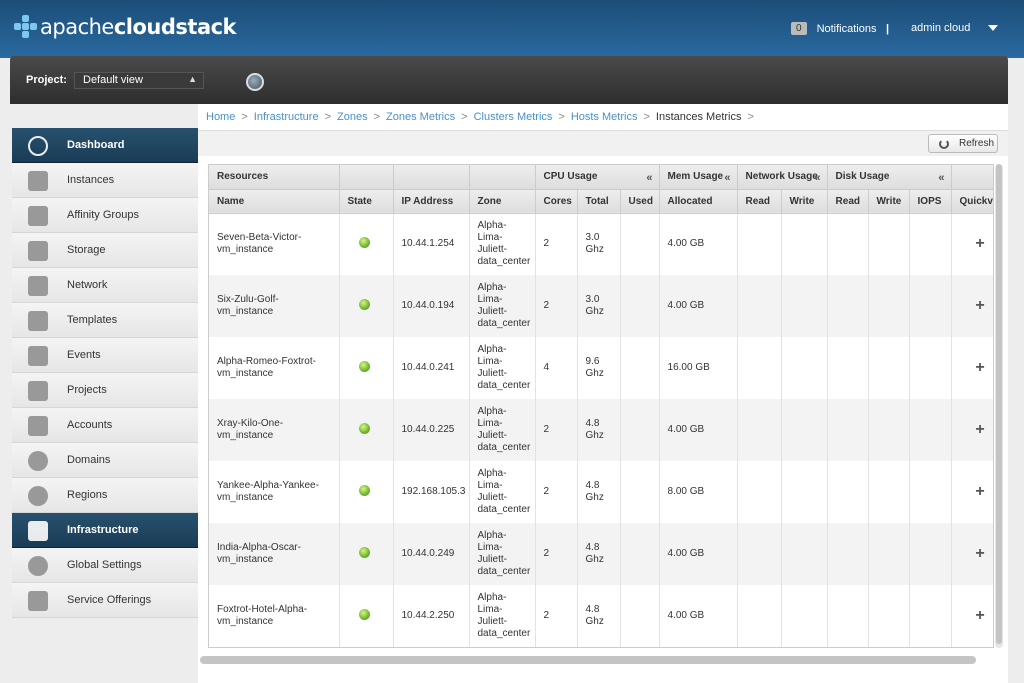 The height and width of the screenshot is (683, 1024). What do you see at coordinates (513, 117) in the screenshot?
I see `breadcrumb-link: Clusters Metrics` at bounding box center [513, 117].